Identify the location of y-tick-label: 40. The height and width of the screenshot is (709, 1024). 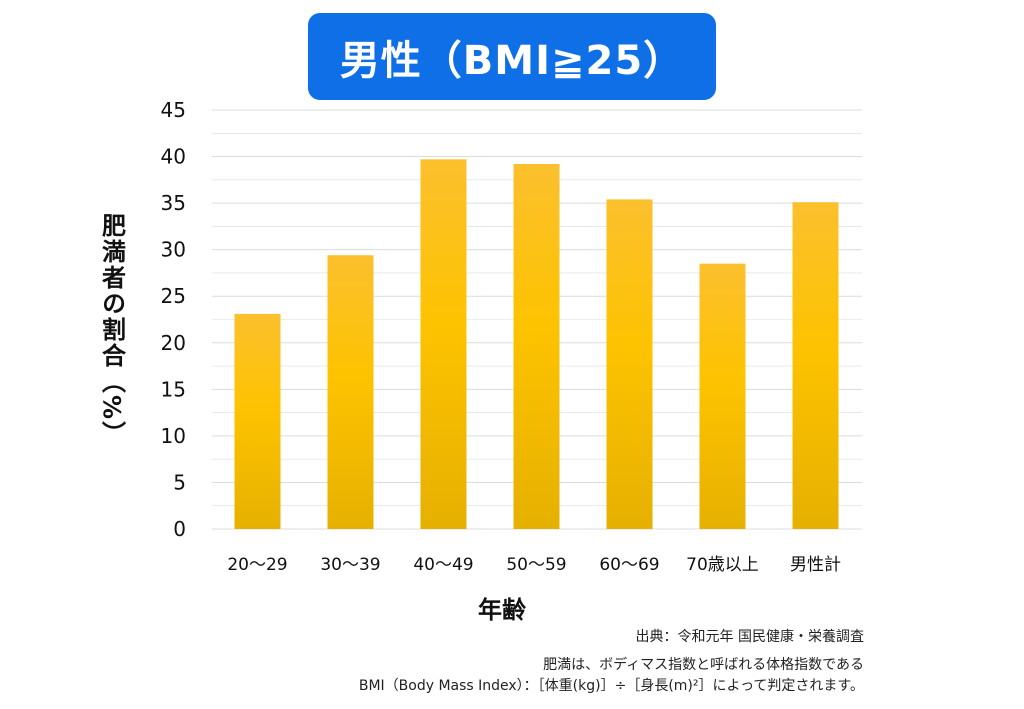
(173, 157).